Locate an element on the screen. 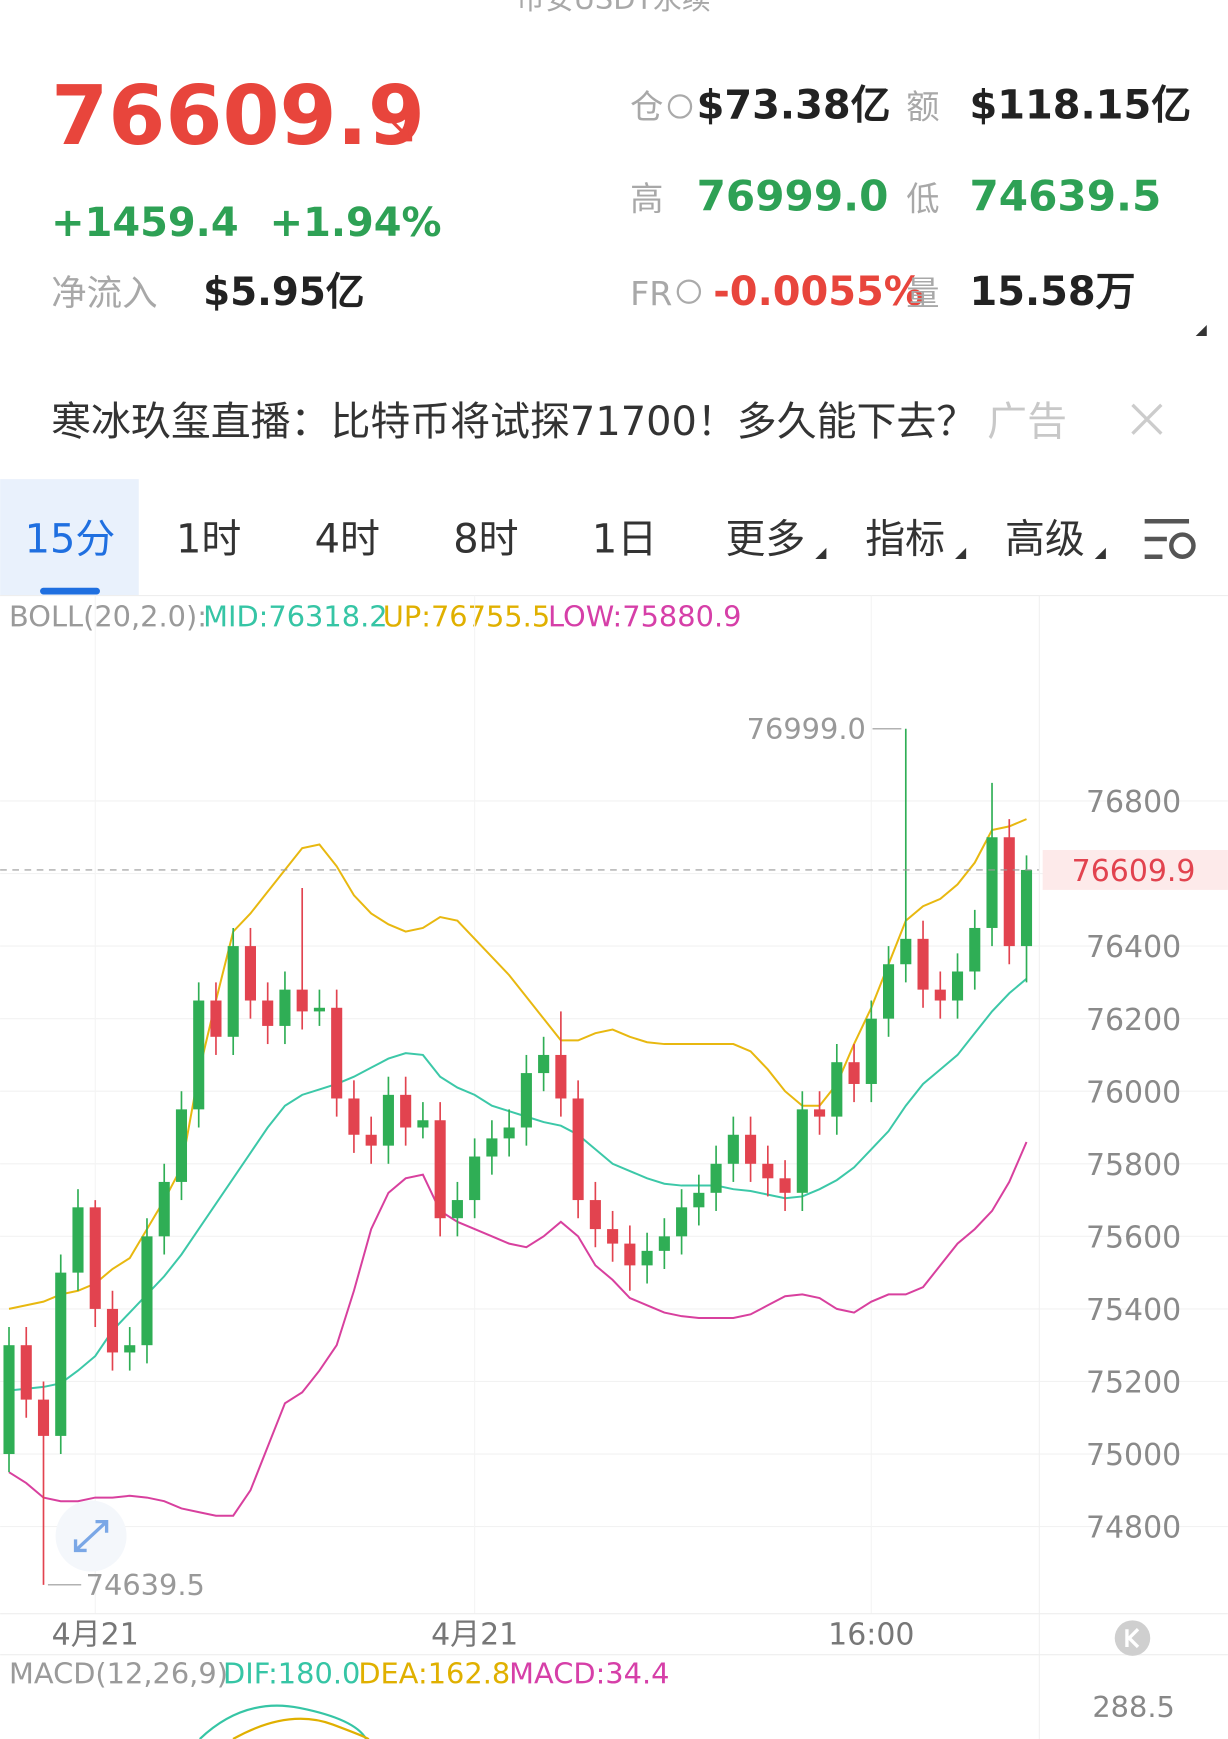 The image size is (1228, 1739). x-tick-label: 16:00 is located at coordinates (871, 1635).